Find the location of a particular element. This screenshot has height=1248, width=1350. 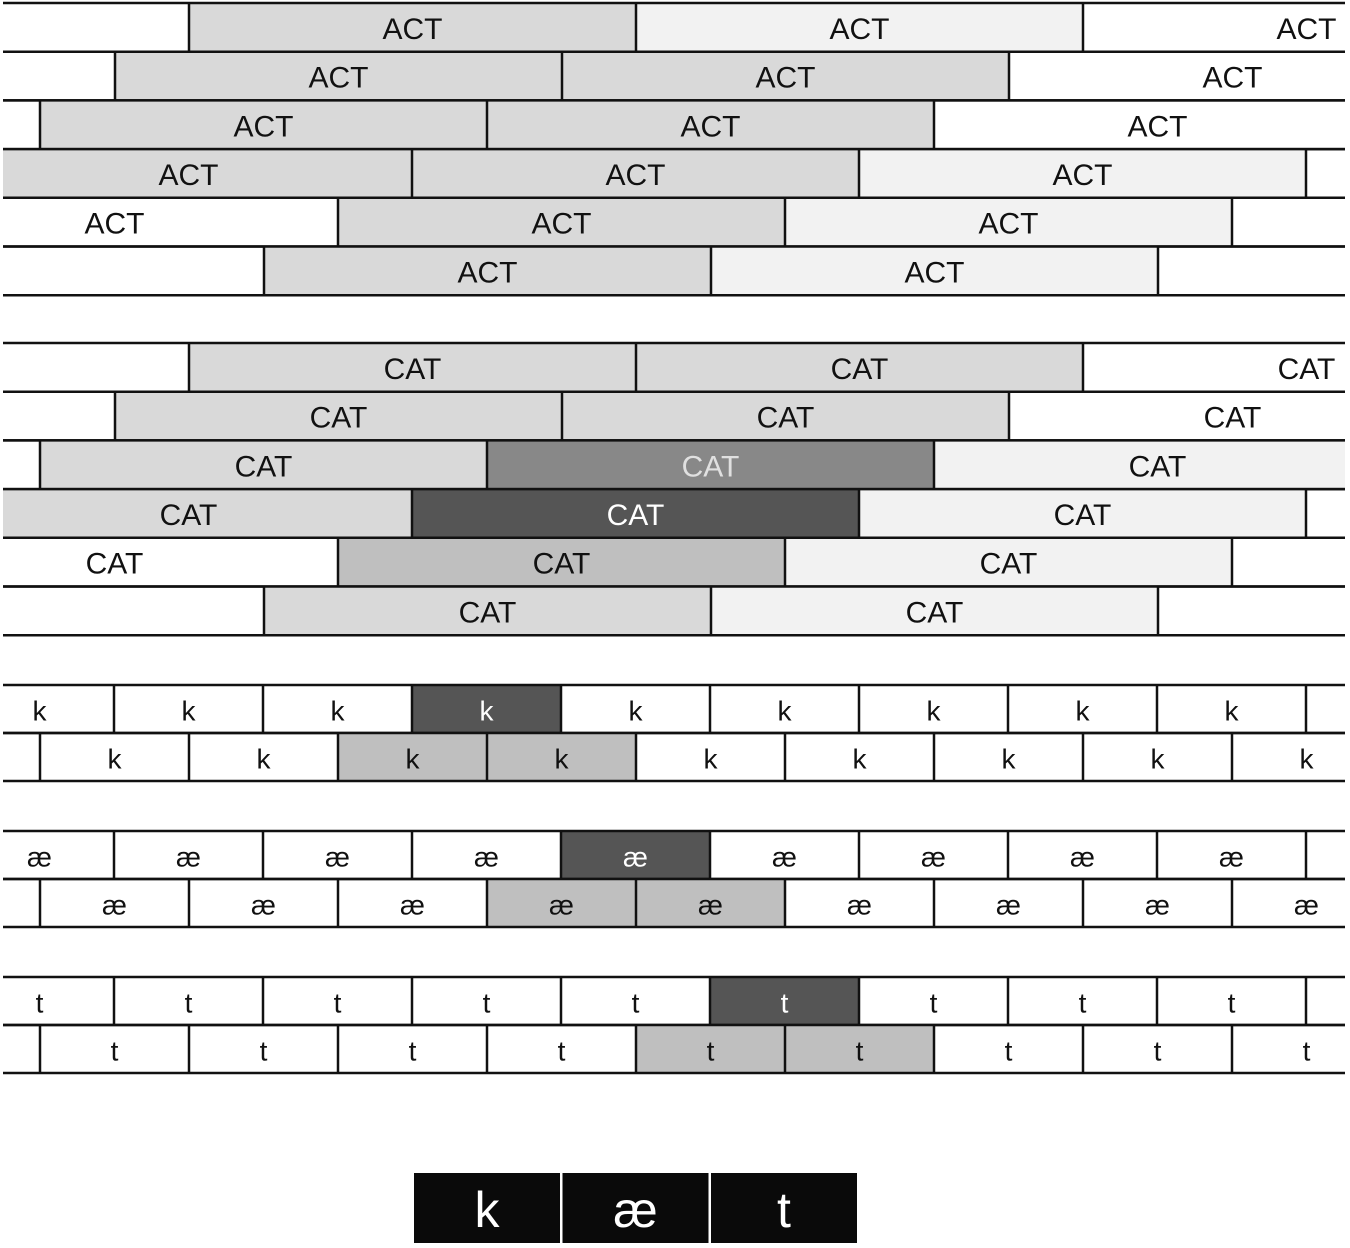

input-label: k is located at coordinates (488, 1210).